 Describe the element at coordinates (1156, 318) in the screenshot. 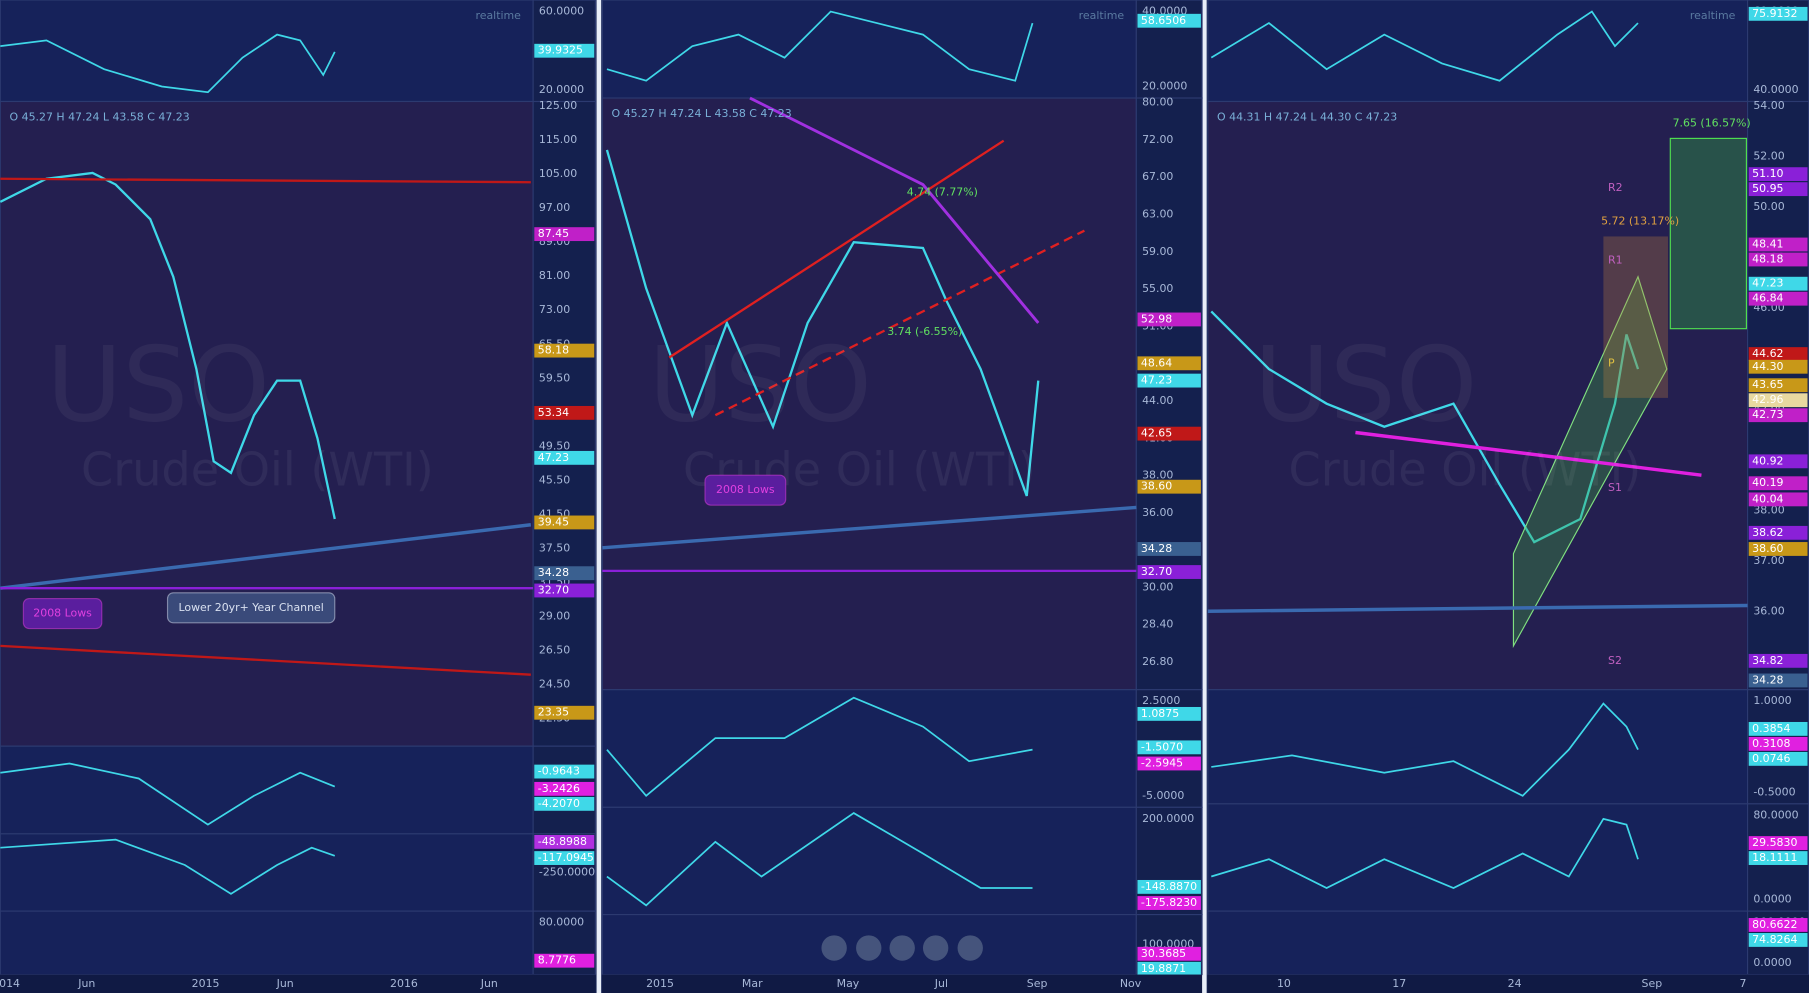

I see `price-badge-text: 52.98` at that location.